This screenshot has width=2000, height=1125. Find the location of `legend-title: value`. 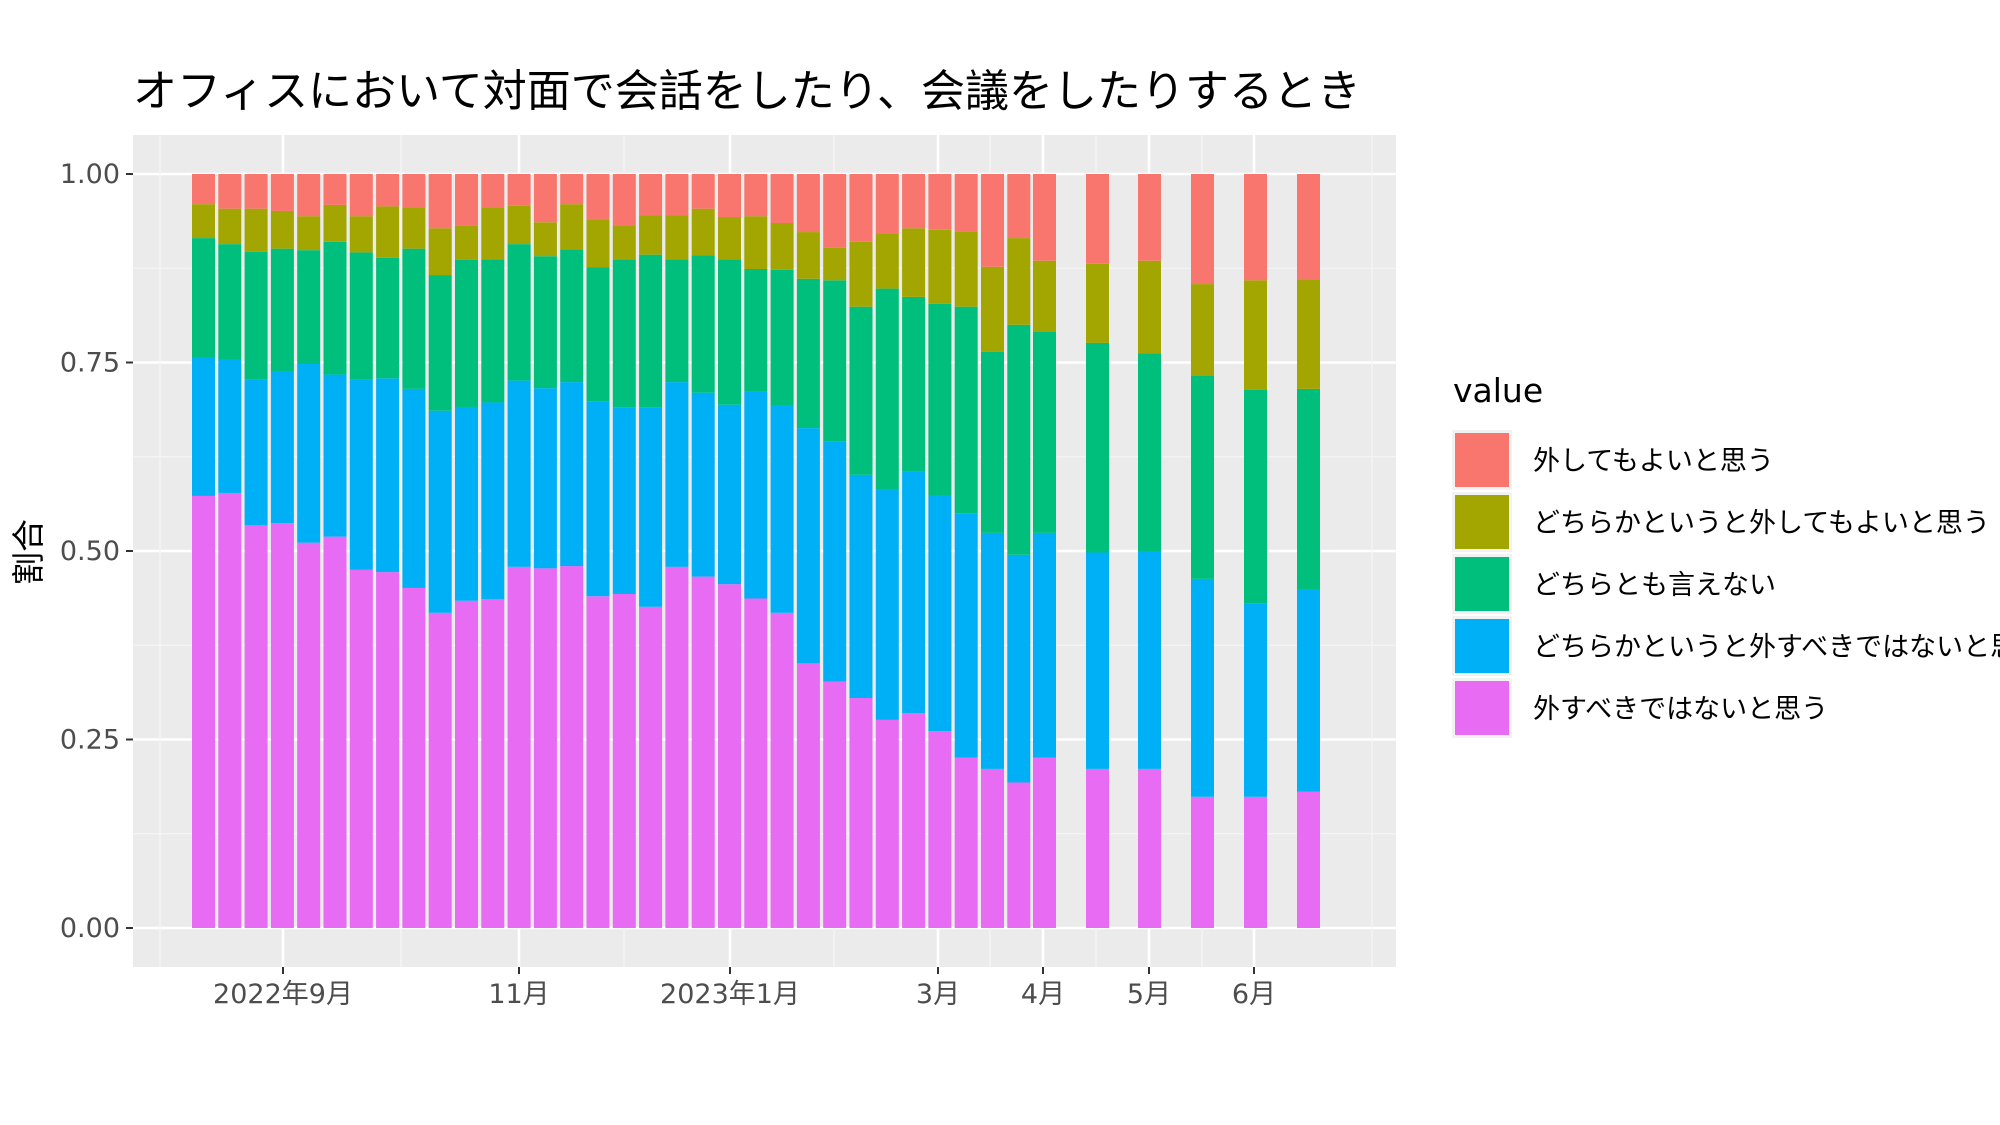

legend-title: value is located at coordinates (1498, 390).